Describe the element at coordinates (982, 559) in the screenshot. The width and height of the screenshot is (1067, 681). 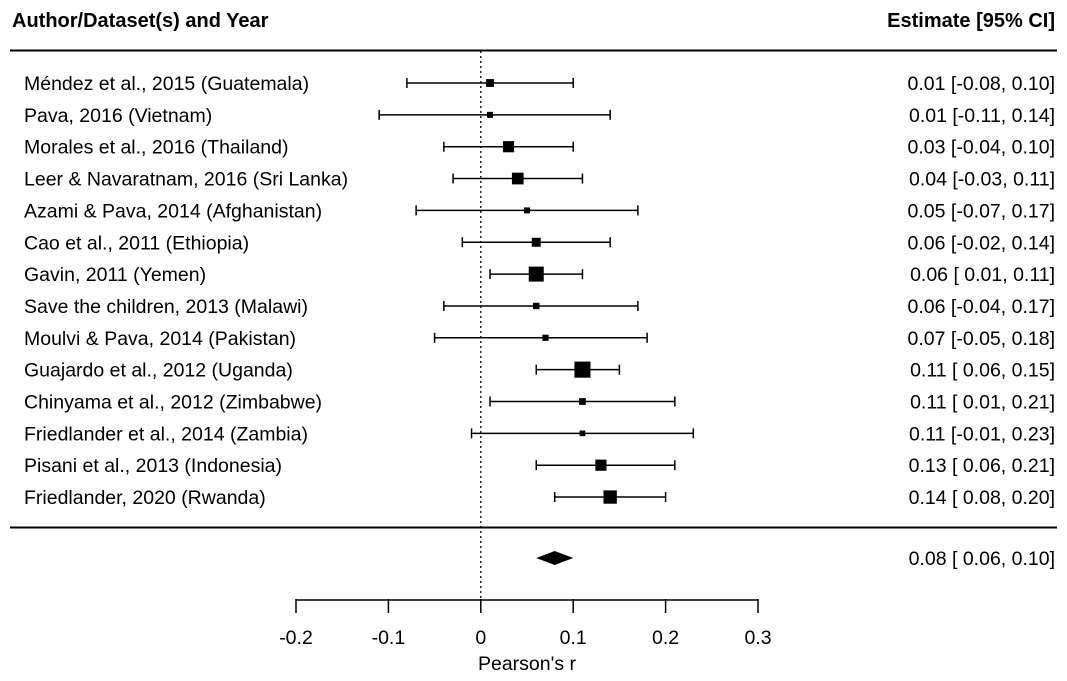
I see `summary-estimate-text: 0.08 [ 0.06, 0.10]` at that location.